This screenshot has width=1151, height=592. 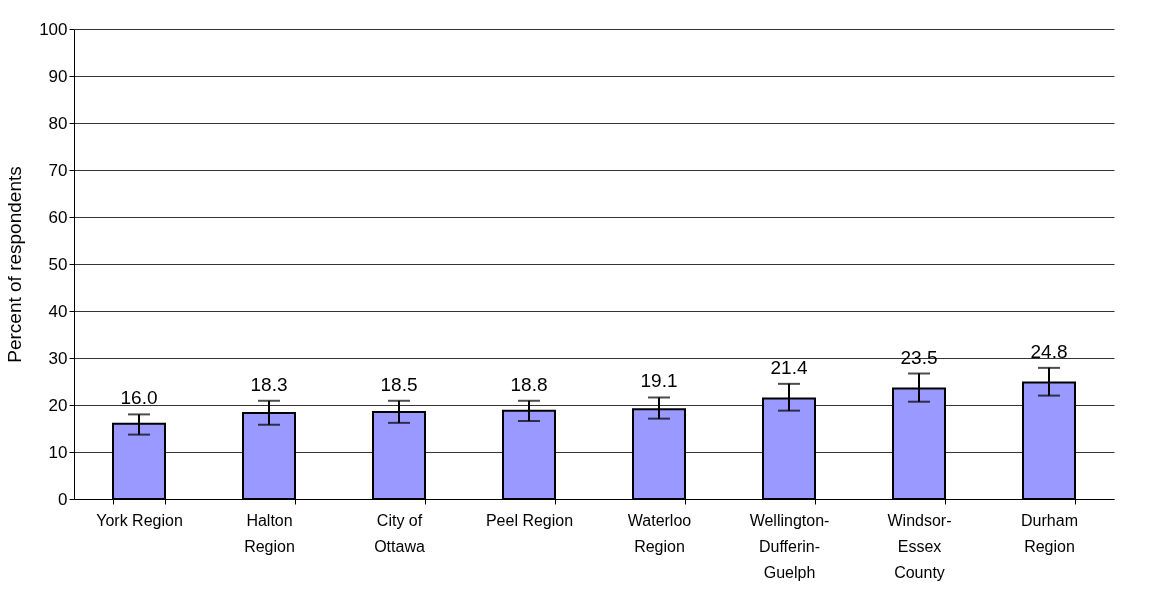 What do you see at coordinates (659, 533) in the screenshot?
I see `x-tick-label: Waterloo Region` at bounding box center [659, 533].